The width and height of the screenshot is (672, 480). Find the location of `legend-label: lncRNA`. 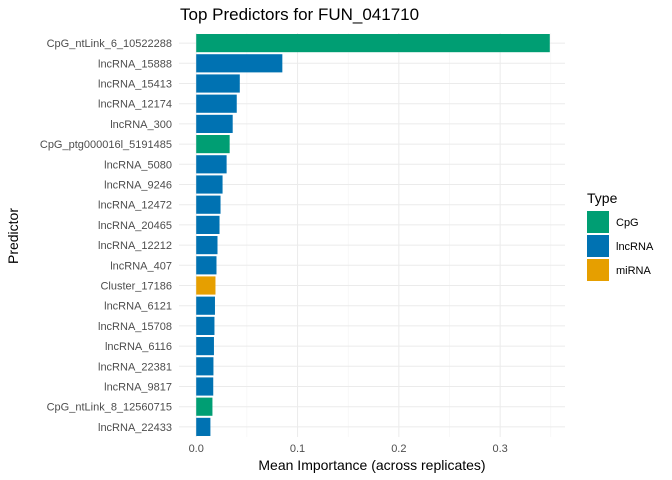

legend-label: lncRNA is located at coordinates (635, 247).